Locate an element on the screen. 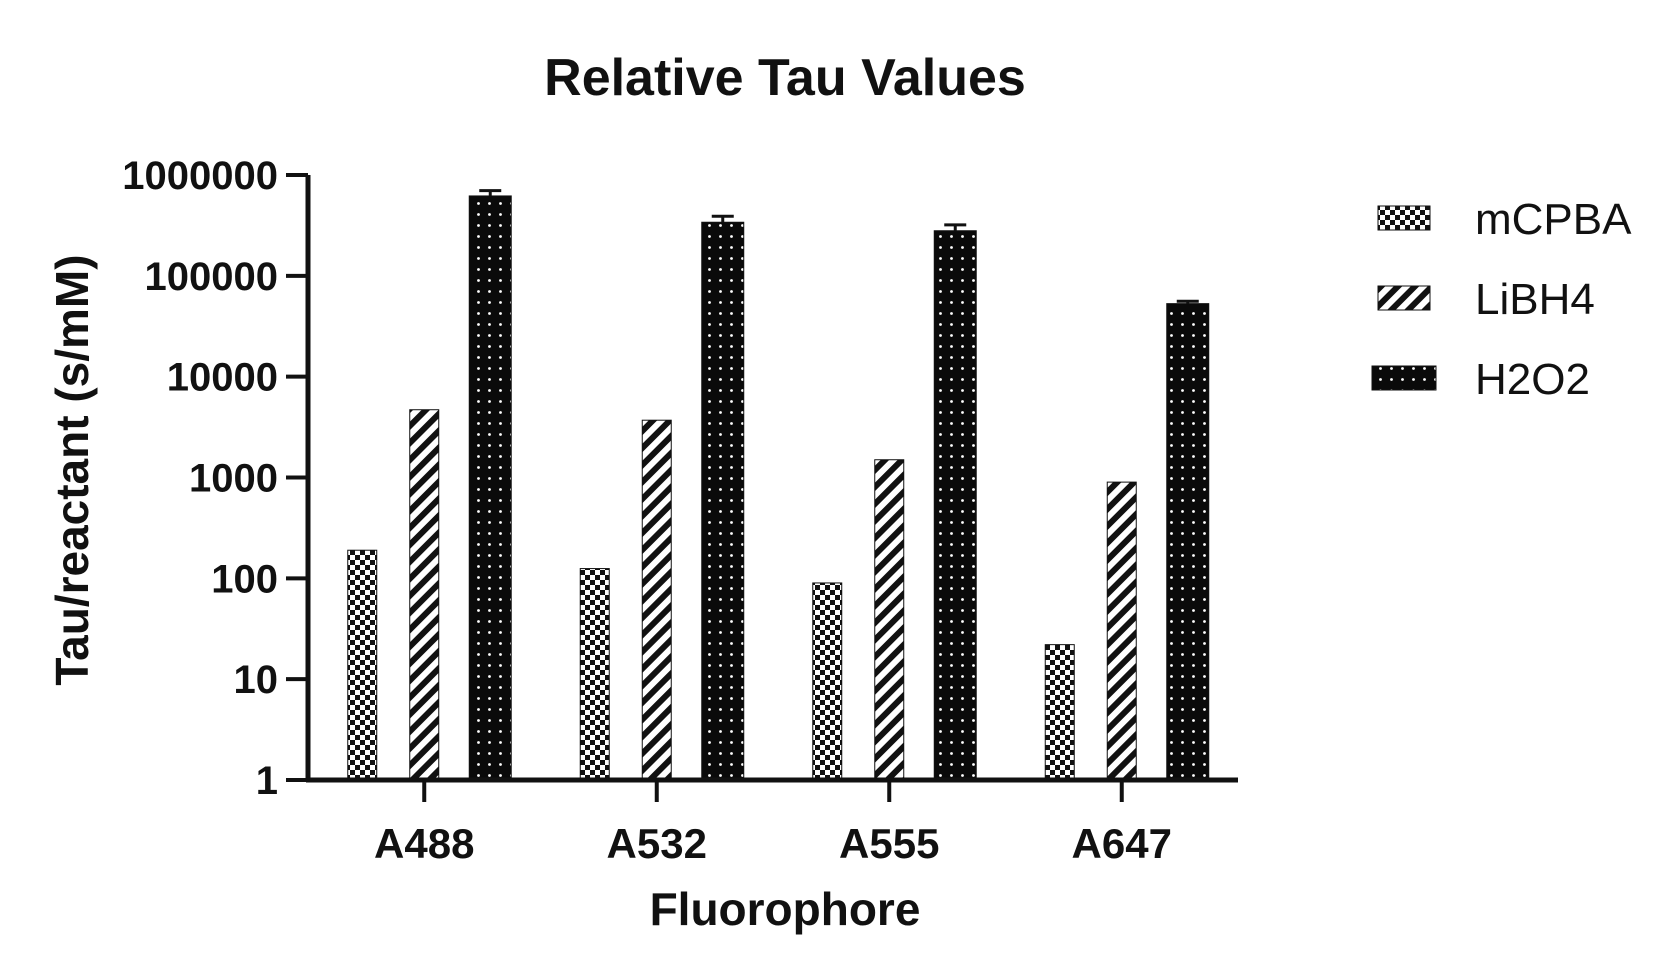  chart-title: Relative Tau Values is located at coordinates (785, 78).